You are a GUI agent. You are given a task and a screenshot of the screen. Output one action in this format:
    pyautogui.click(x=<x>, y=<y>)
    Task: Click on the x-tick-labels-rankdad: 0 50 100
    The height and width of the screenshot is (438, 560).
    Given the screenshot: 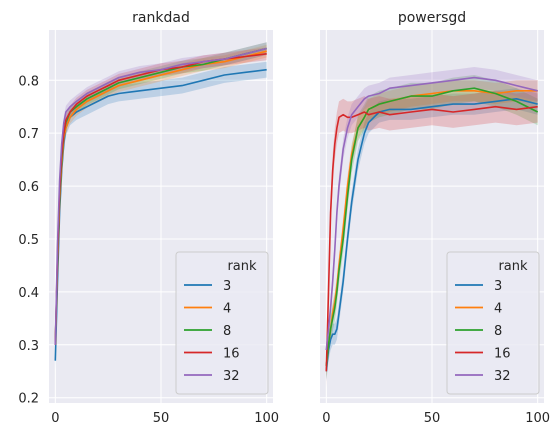 What is the action you would take?
    pyautogui.click(x=165, y=418)
    